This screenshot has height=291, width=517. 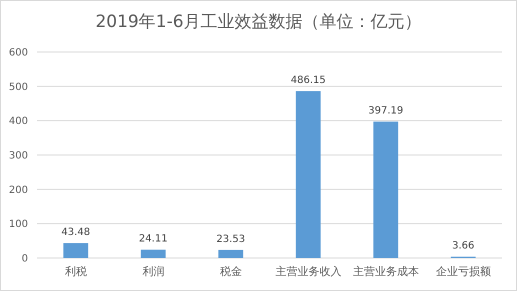 I want to click on x-tick-label: 主营业务收入, so click(x=308, y=271).